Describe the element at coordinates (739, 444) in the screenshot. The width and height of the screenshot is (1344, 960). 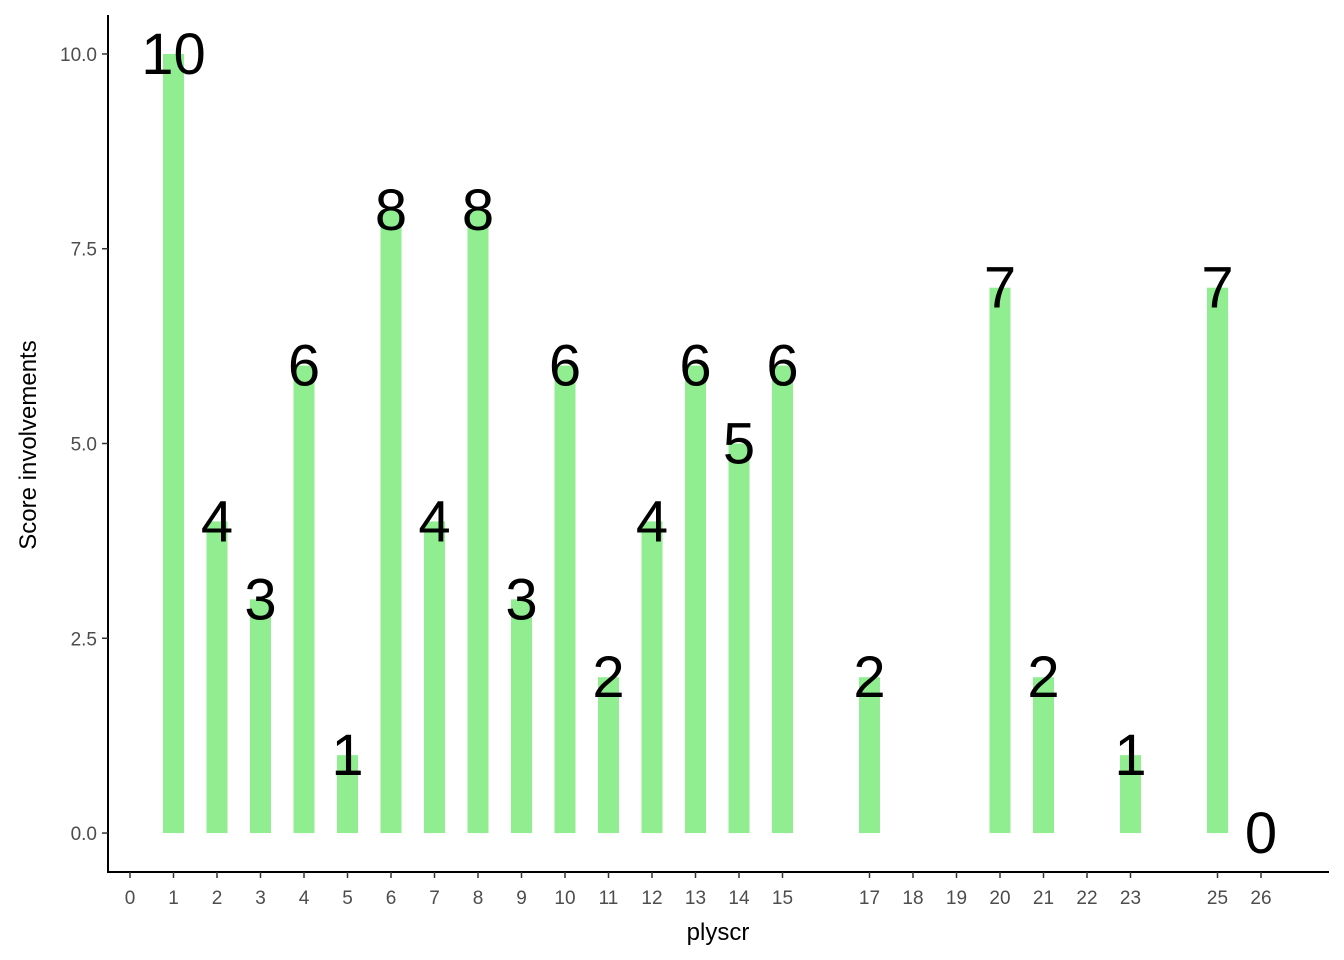
I see `data-label: 5` at that location.